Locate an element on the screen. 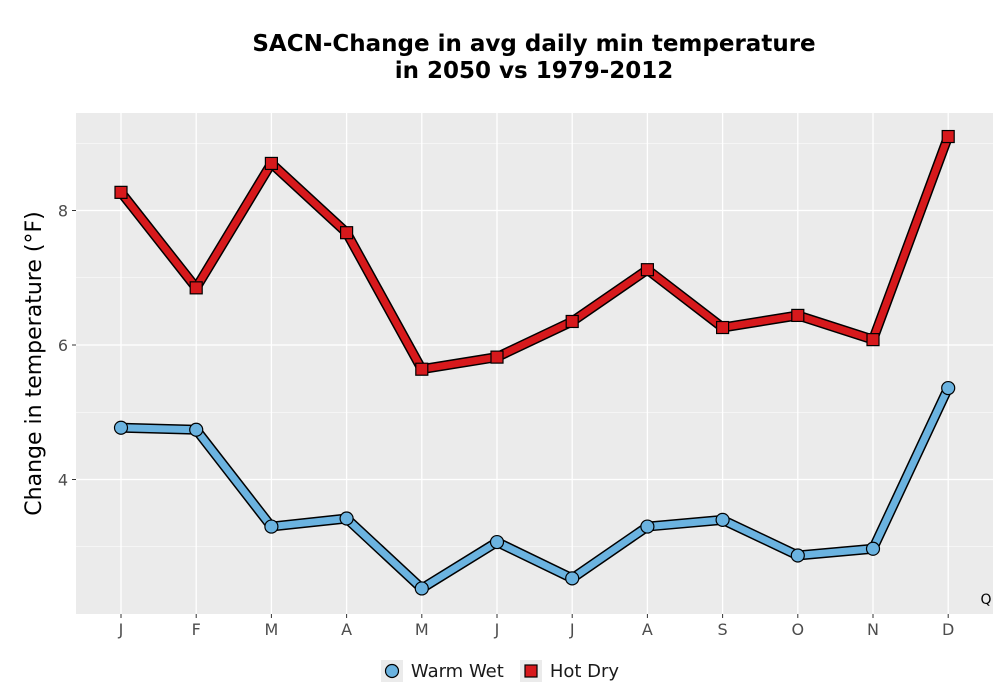 Image resolution: width=1000 pixels, height=700 pixels. legend-label-hot-dry: Hot Dry is located at coordinates (584, 671).